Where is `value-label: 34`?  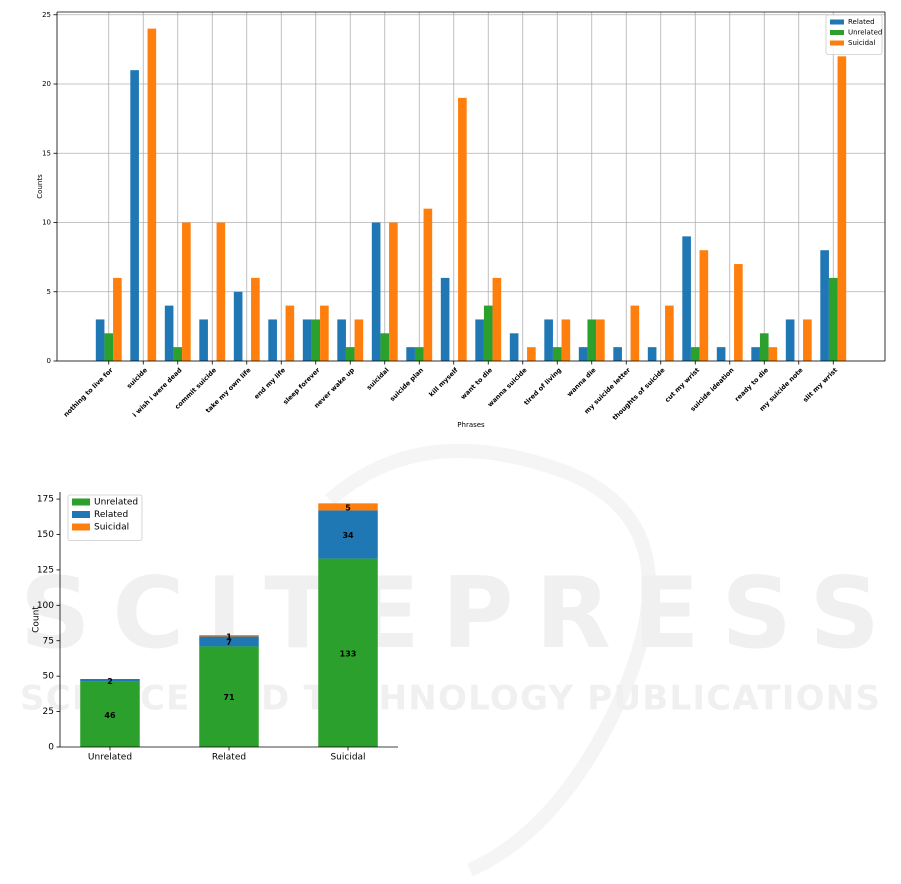 value-label: 34 is located at coordinates (348, 535).